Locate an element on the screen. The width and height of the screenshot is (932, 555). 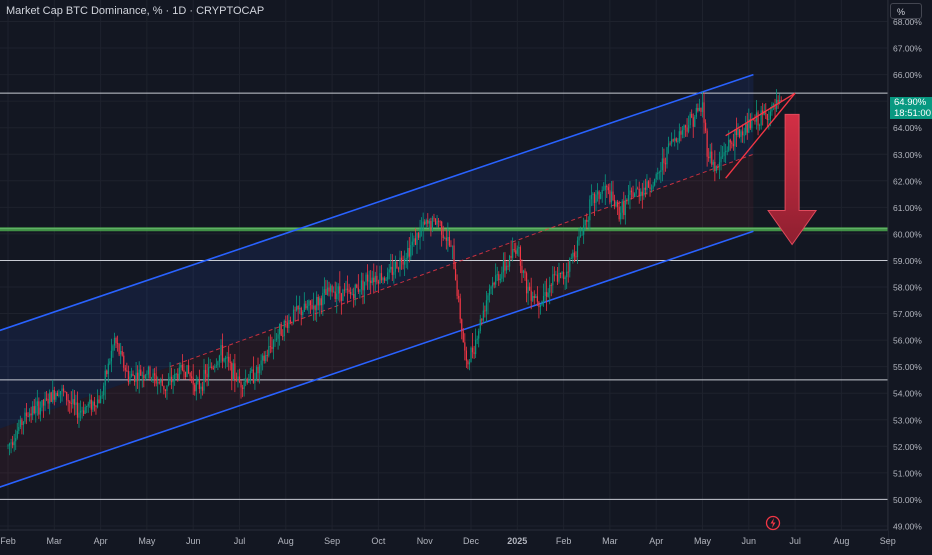
wedge-upper-line is located at coordinates (760, 114).